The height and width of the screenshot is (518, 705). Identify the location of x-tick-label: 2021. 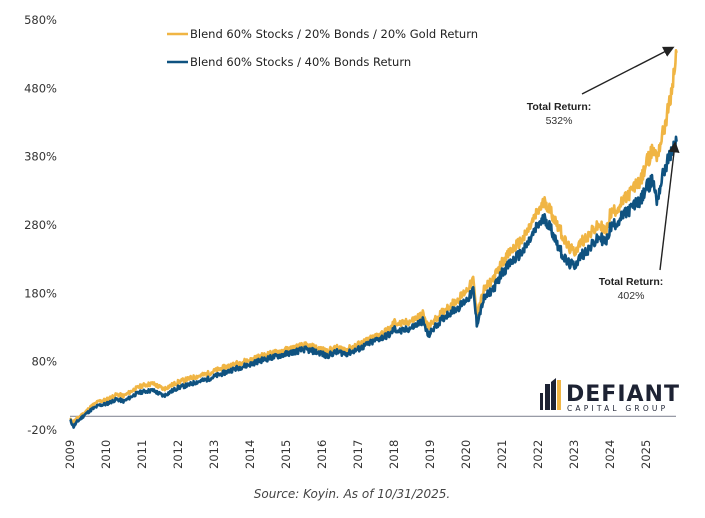
(502, 454).